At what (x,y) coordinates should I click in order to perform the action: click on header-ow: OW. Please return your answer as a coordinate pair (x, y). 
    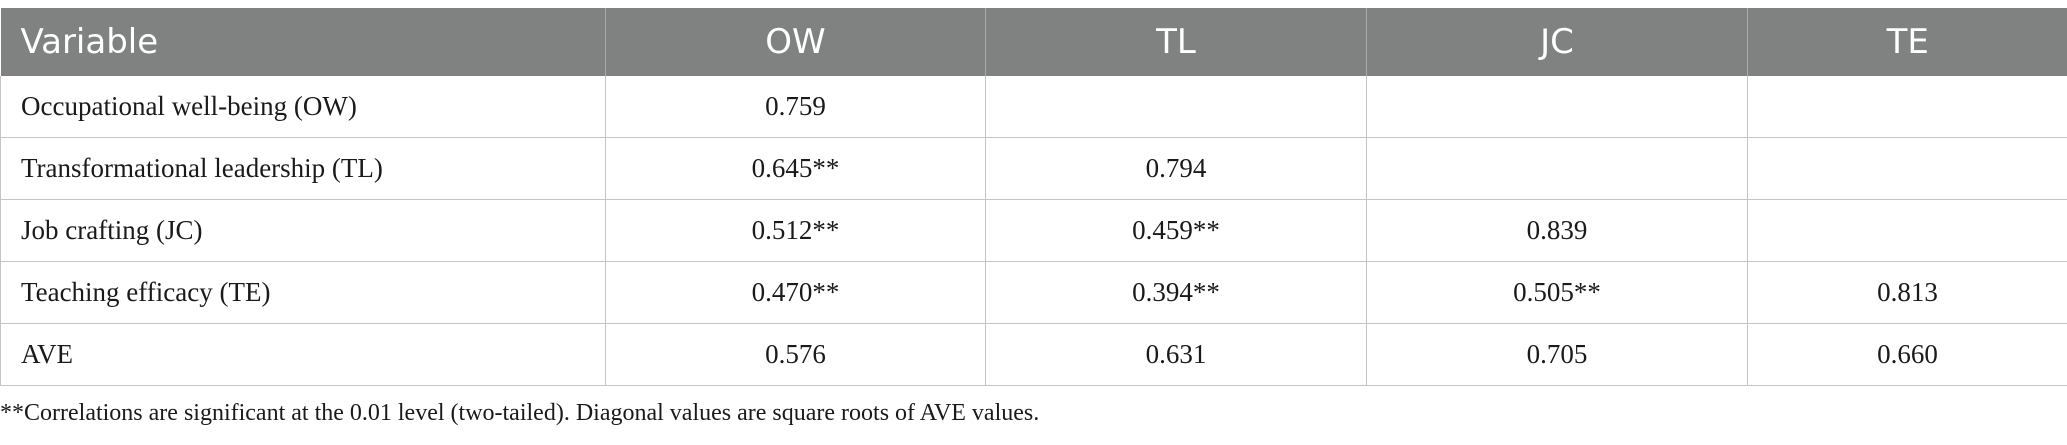
    Looking at the image, I should click on (795, 42).